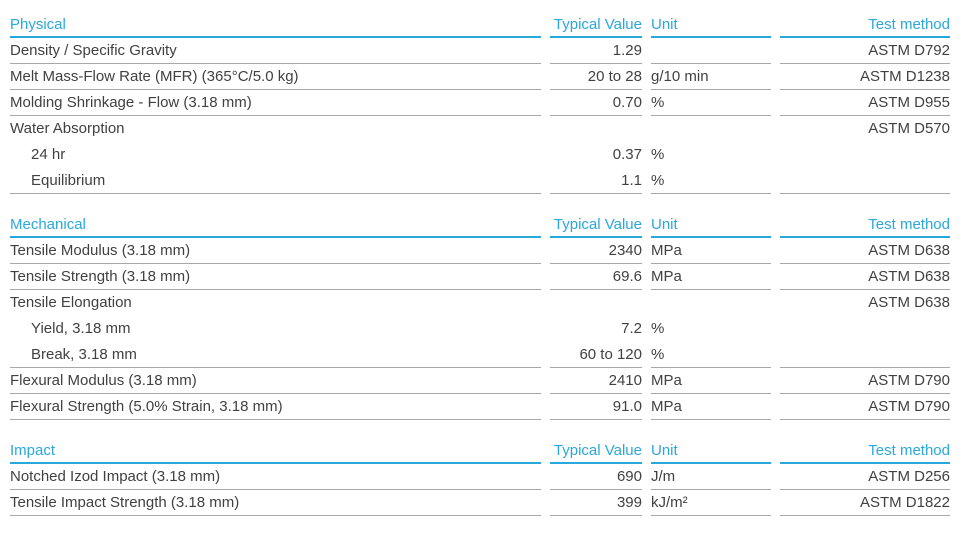 This screenshot has height=535, width=963. Describe the element at coordinates (596, 503) in the screenshot. I see `typical-value: 399` at that location.